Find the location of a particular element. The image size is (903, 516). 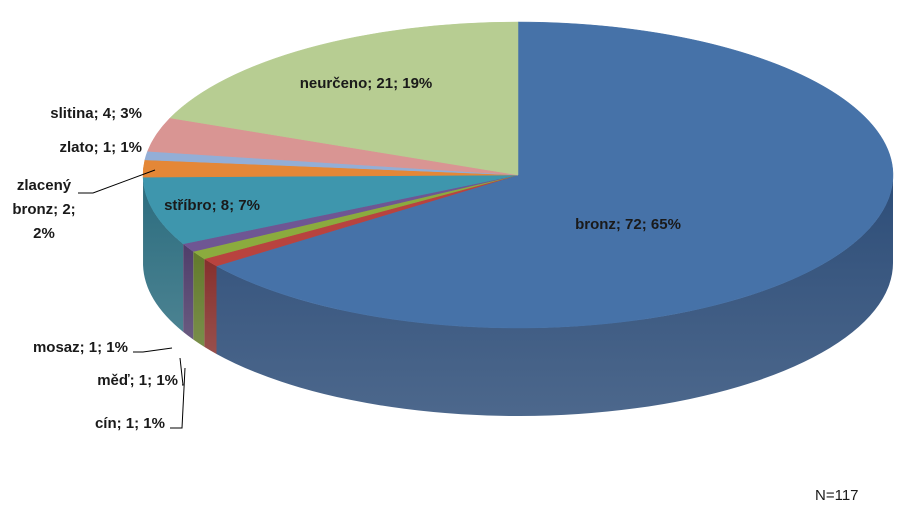

leader-line-zlaceny is located at coordinates (117, 181).